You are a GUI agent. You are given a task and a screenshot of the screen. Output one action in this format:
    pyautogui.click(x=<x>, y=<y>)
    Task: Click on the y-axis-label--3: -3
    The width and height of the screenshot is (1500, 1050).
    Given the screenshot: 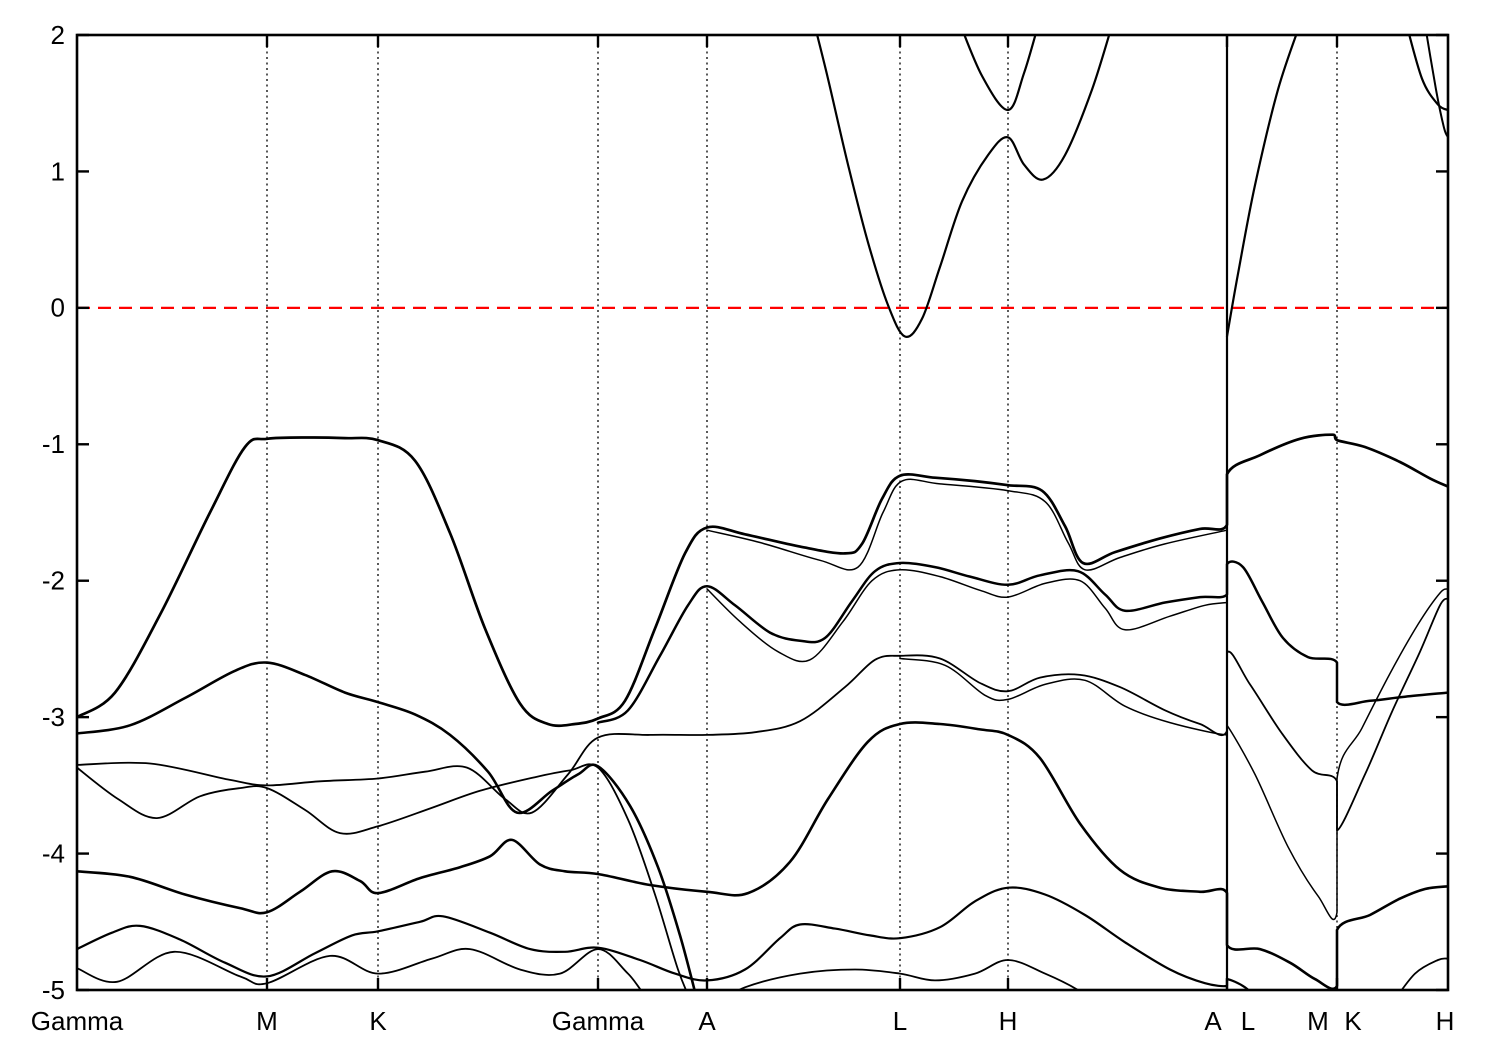 What is the action you would take?
    pyautogui.click(x=53, y=717)
    